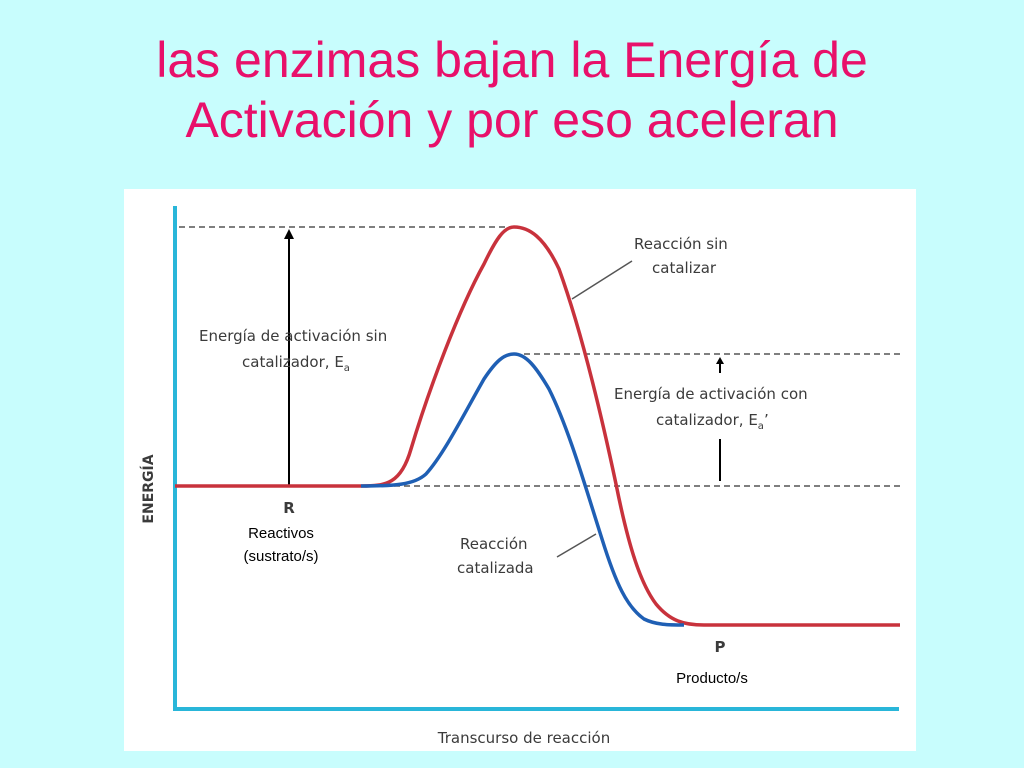 The height and width of the screenshot is (768, 1024). Describe the element at coordinates (494, 544) in the screenshot. I see `catalyzed-label-line-1: Reacción` at that location.